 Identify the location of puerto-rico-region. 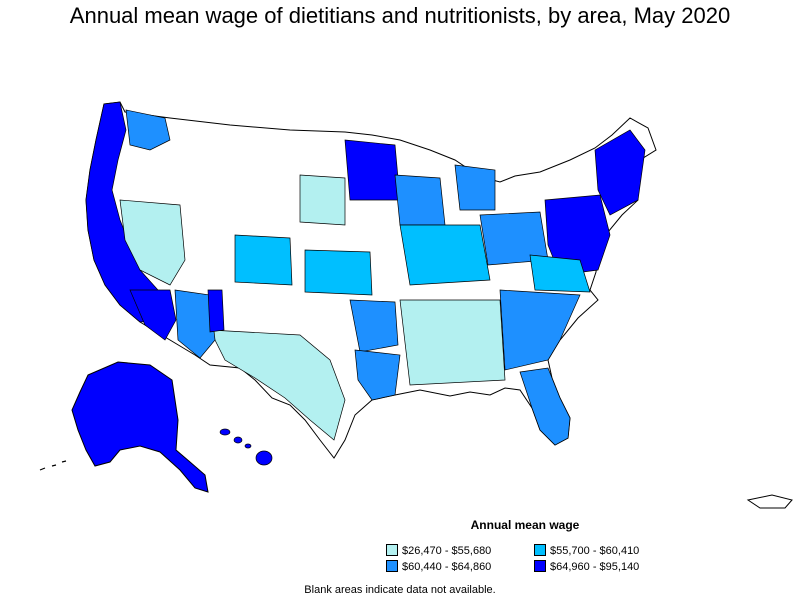
(769, 501).